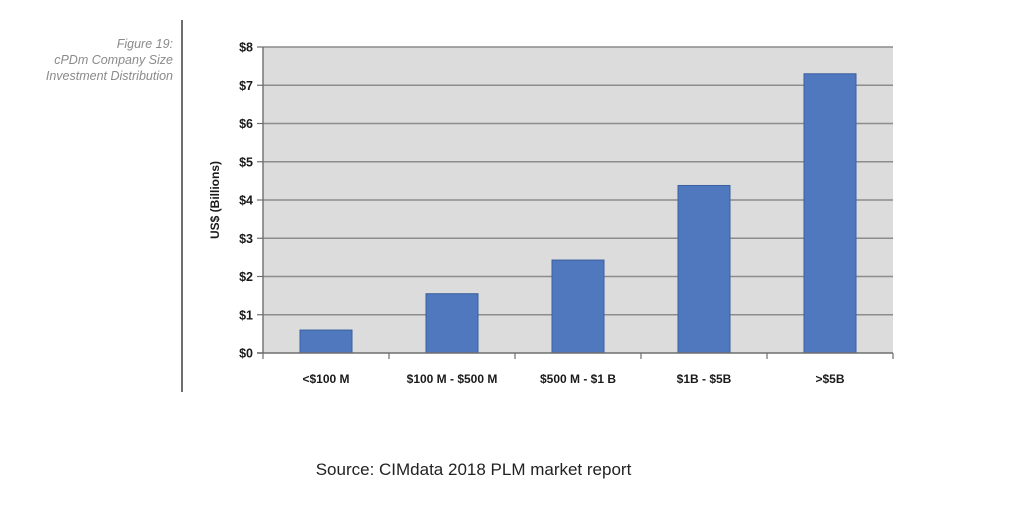  Describe the element at coordinates (704, 379) in the screenshot. I see `x-category-label: $1B - $5B` at that location.